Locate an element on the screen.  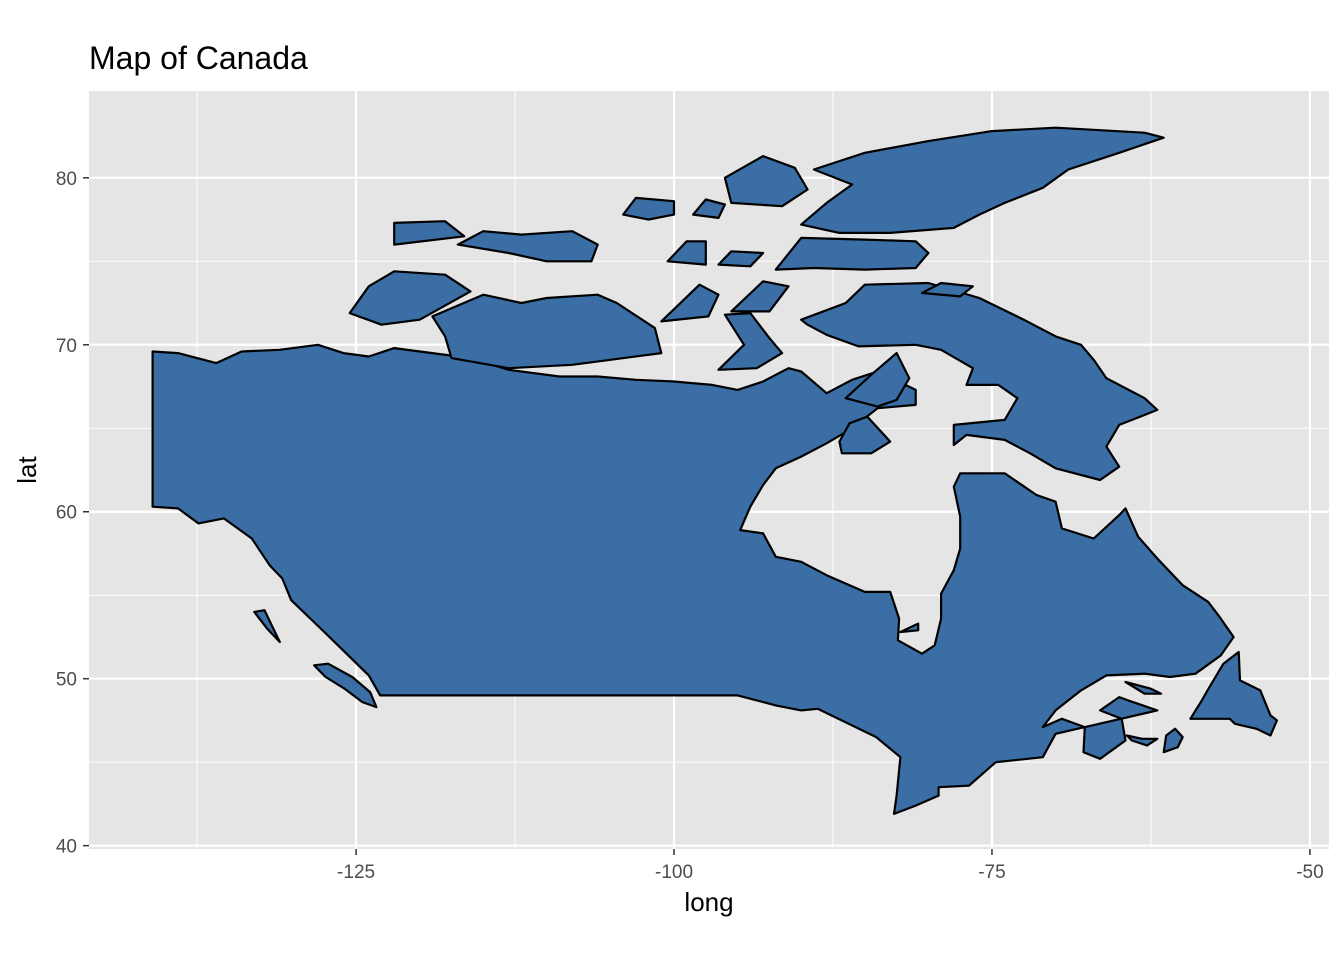
region-vancouver-island is located at coordinates (345, 685).